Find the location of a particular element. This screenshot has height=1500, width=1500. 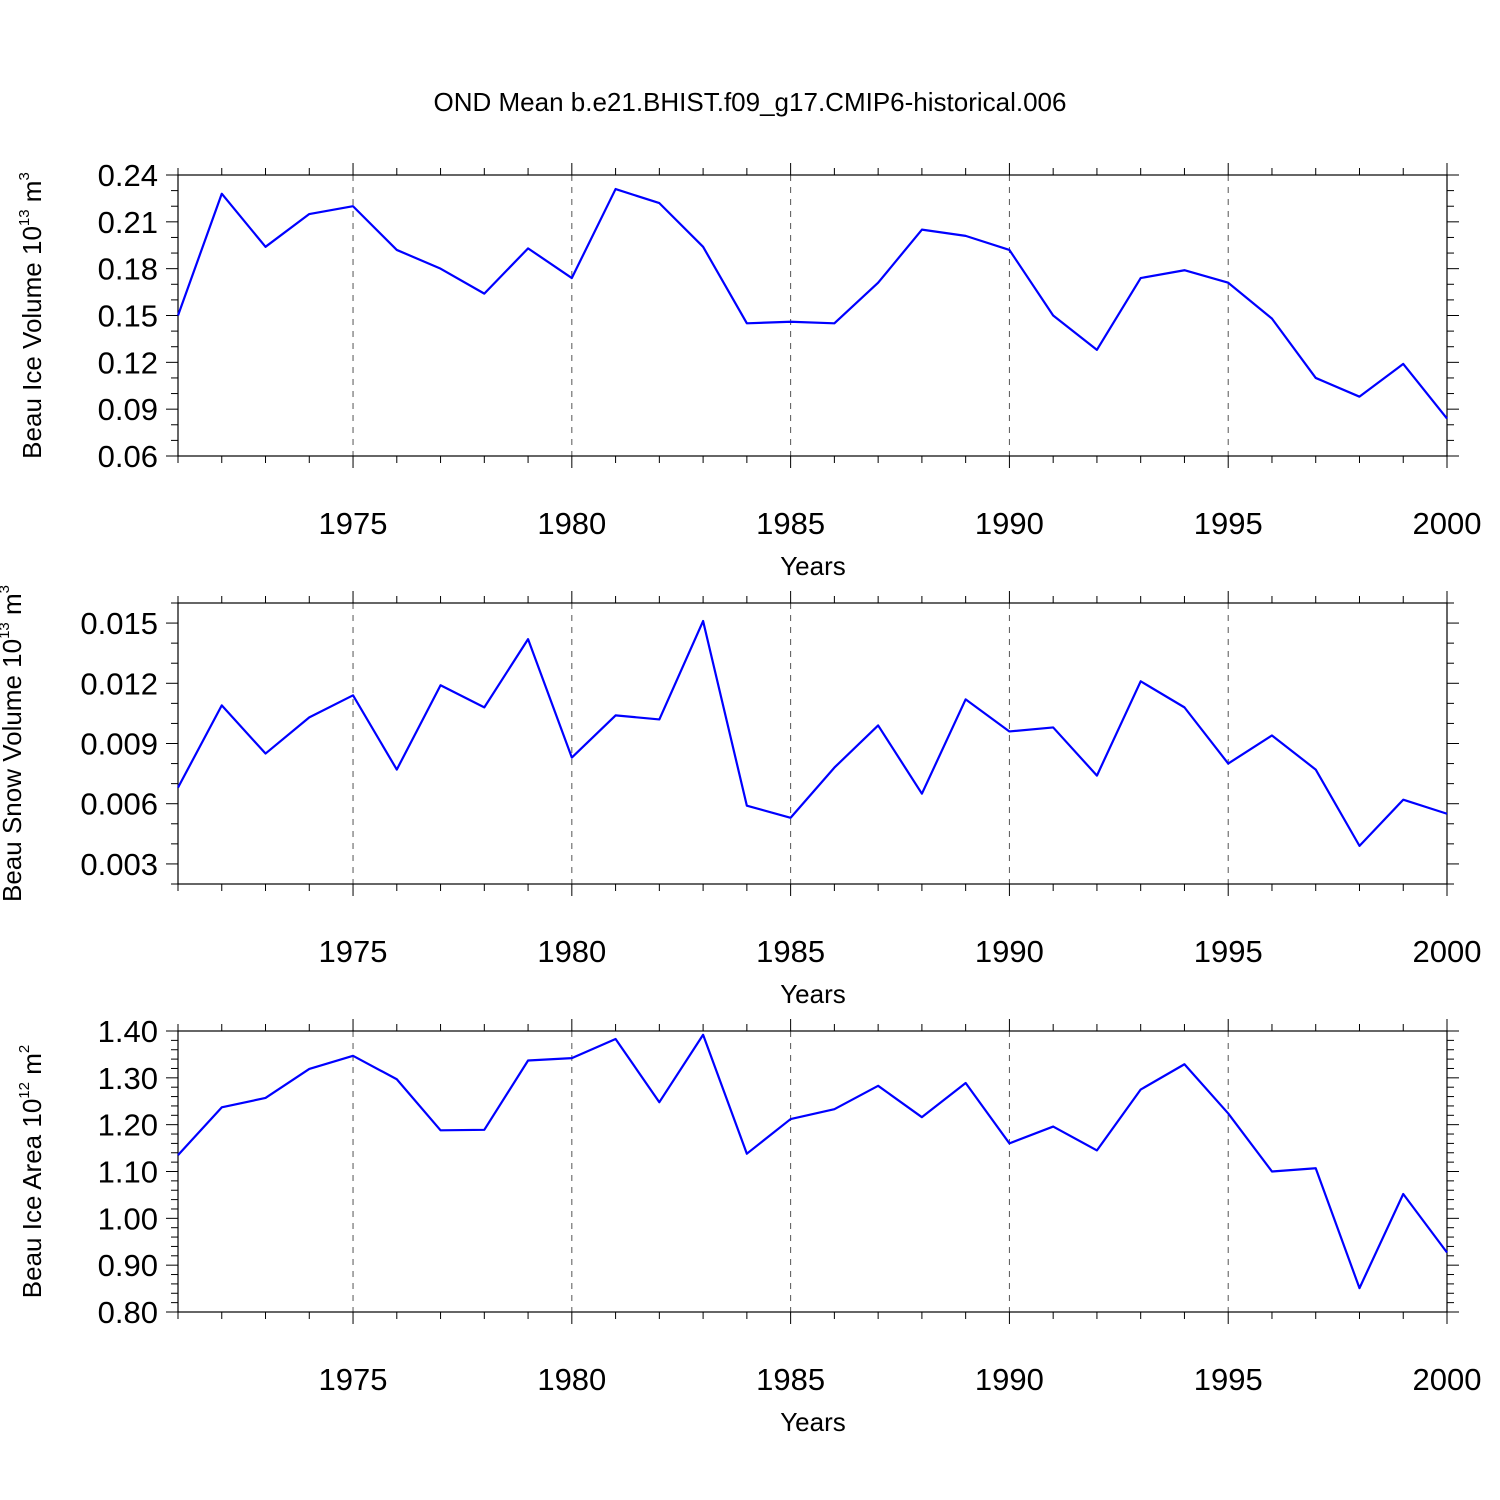

y-tick-label: 0.006 is located at coordinates (119, 804).